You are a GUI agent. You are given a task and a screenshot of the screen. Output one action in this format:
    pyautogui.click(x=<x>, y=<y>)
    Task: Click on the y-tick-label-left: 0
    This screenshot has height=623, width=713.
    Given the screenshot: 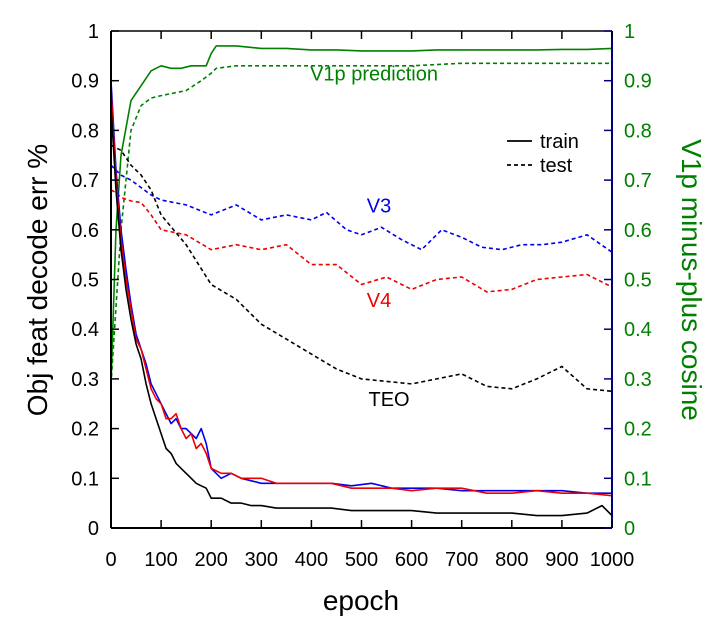 What is the action you would take?
    pyautogui.click(x=93, y=529)
    